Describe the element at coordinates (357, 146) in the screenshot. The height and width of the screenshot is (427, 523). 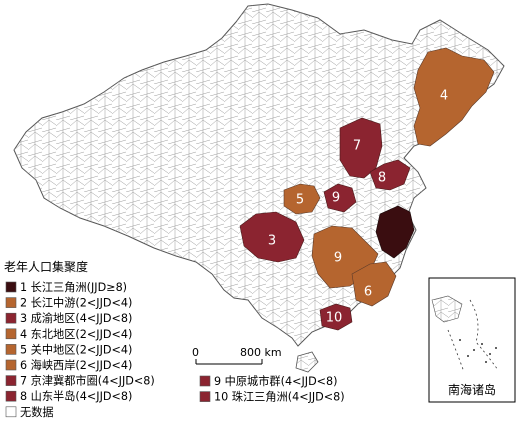
I see `region-number-label: 7` at that location.